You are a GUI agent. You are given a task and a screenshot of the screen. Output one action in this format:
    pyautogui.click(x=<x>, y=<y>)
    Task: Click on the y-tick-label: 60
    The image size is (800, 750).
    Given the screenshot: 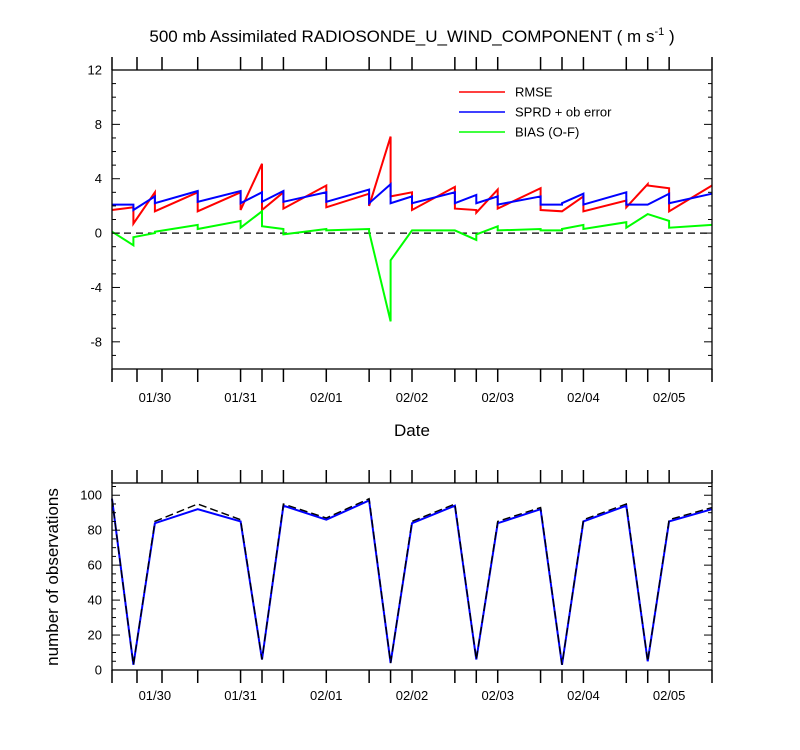 What is the action you would take?
    pyautogui.click(x=95, y=565)
    